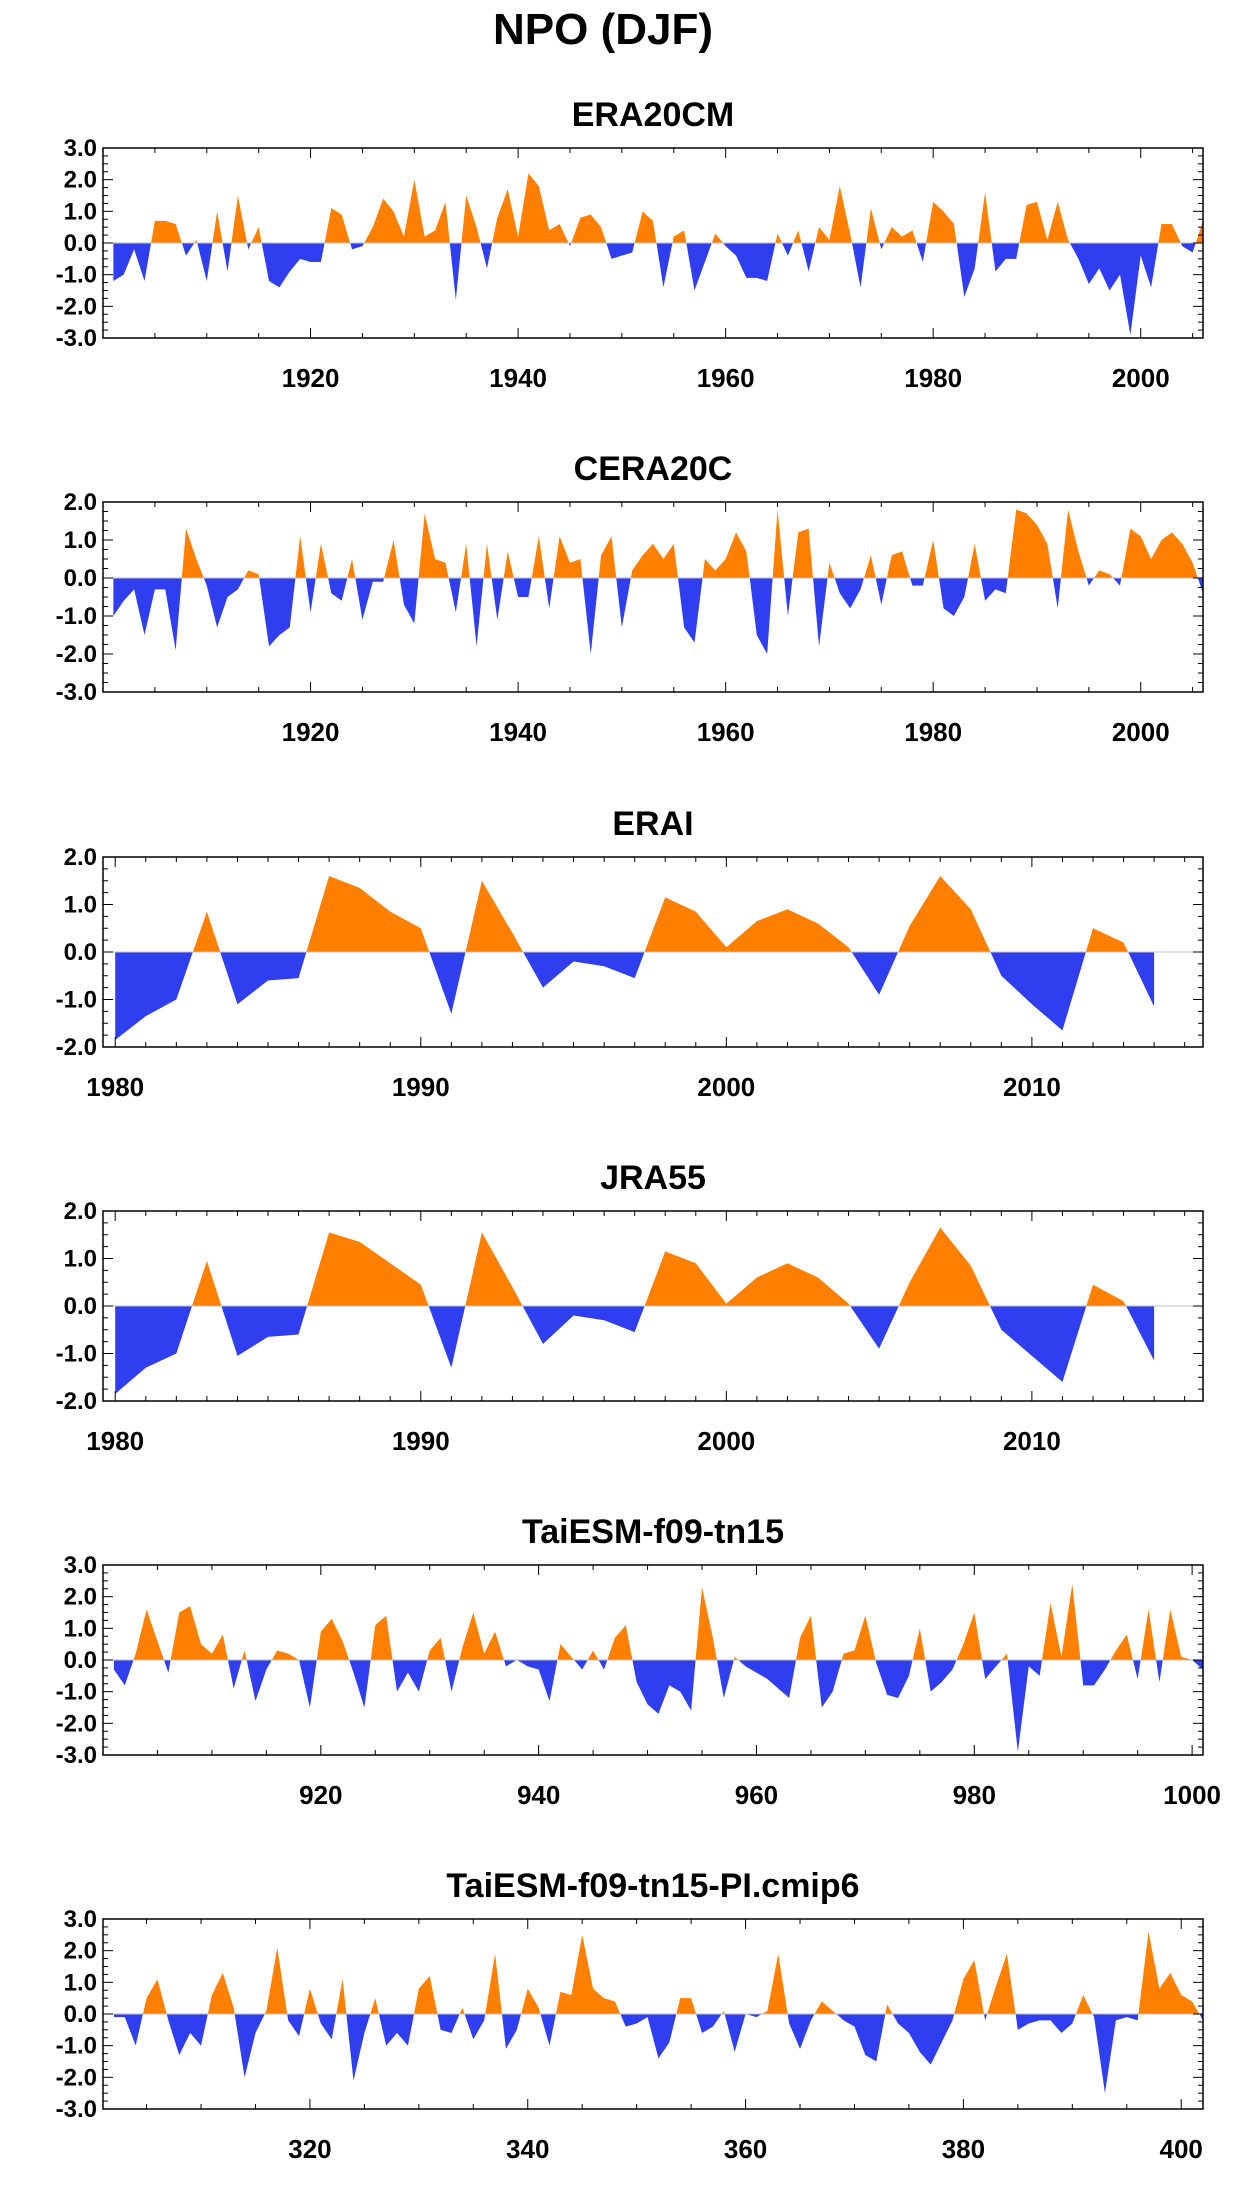 This screenshot has width=1235, height=2185. What do you see at coordinates (320, 1795) in the screenshot?
I see `x-tick-label: 920` at bounding box center [320, 1795].